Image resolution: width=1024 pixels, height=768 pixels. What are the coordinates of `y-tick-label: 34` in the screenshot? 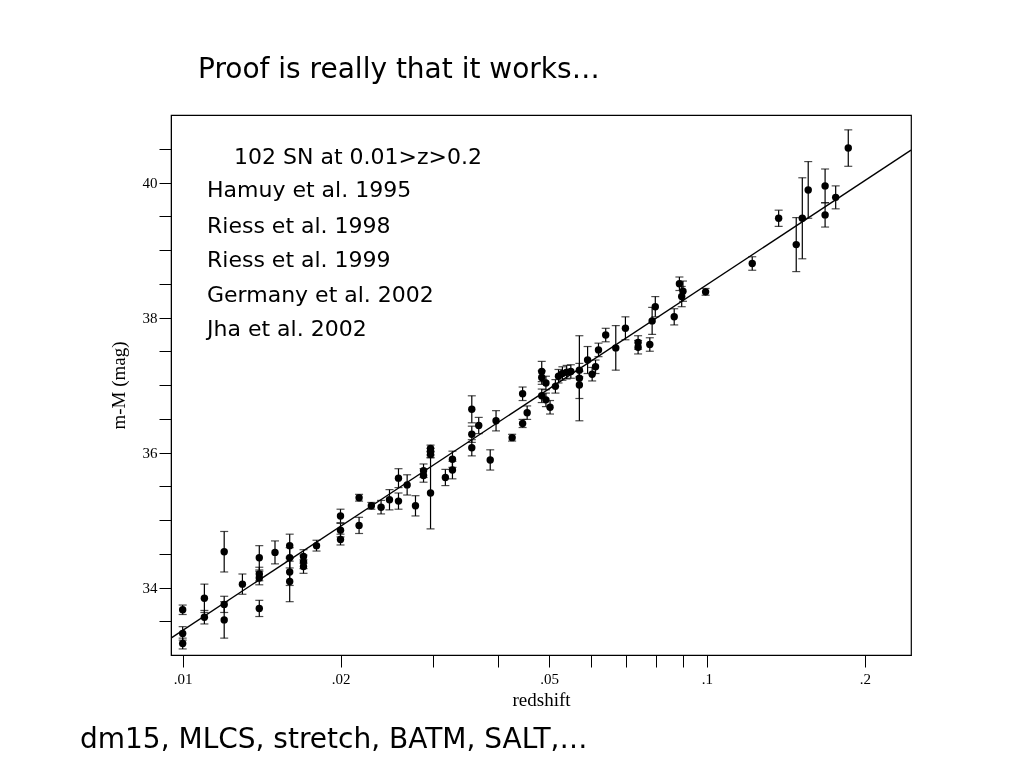 It's located at (150, 588).